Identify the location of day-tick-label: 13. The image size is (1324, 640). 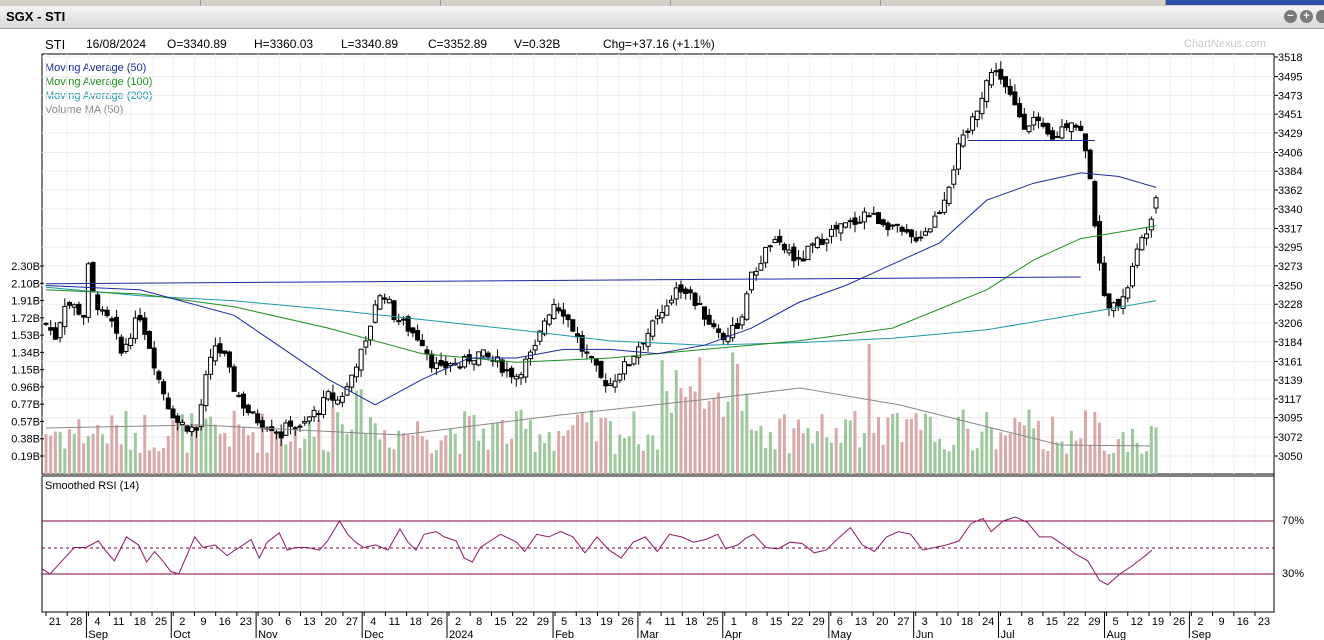
(585, 622).